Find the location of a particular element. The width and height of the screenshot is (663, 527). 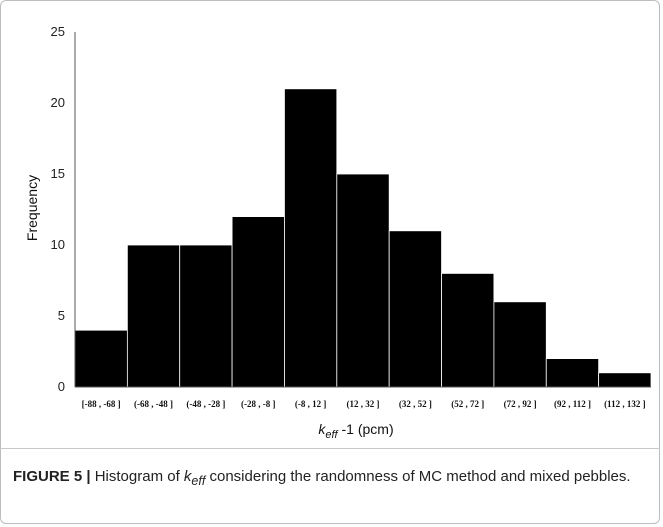

y-tick-label: 10 is located at coordinates (58, 244).